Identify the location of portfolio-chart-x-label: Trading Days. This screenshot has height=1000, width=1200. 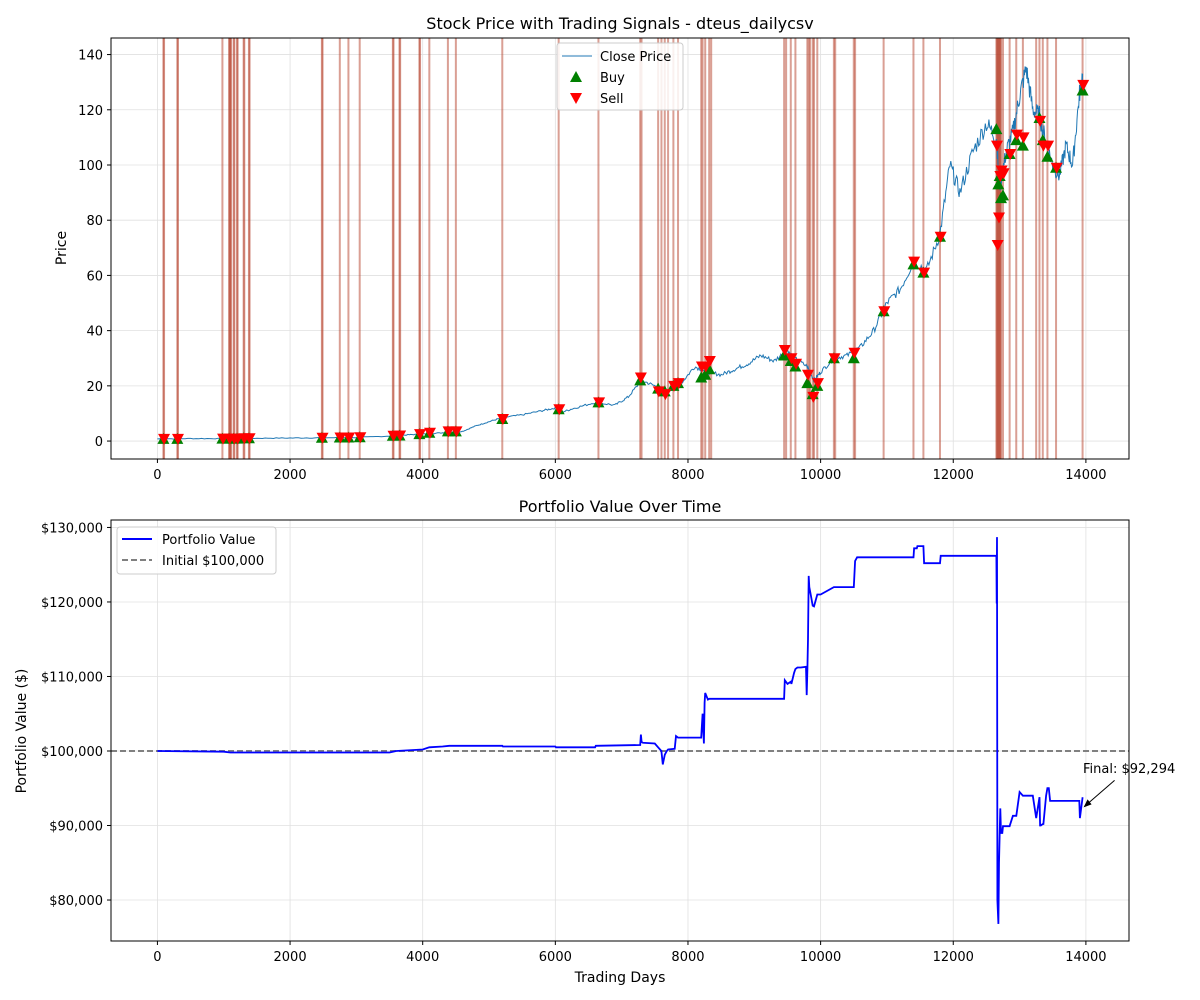
(620, 978).